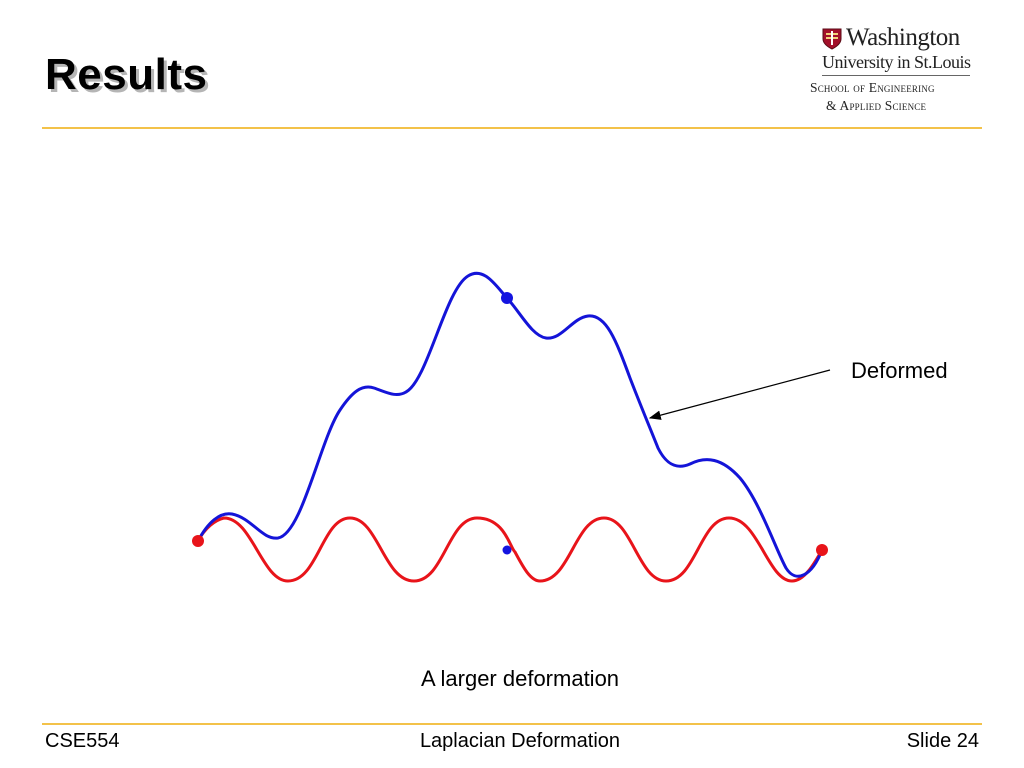  Describe the element at coordinates (507, 298) in the screenshot. I see `handle-point-deformed` at that location.